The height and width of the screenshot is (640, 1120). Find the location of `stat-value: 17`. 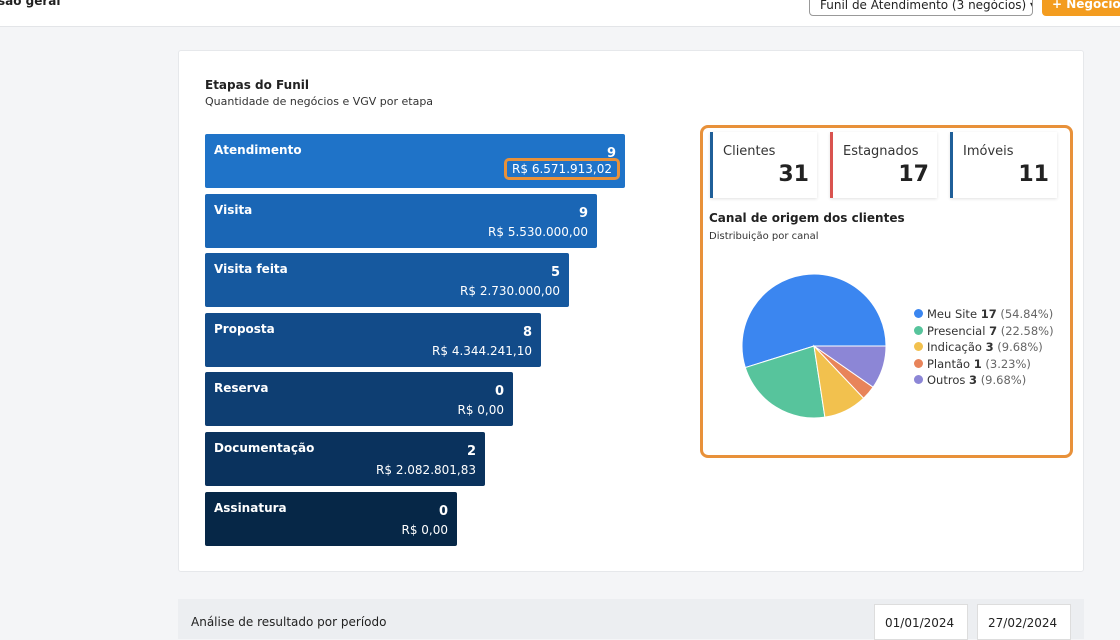

stat-value: 17 is located at coordinates (913, 174).